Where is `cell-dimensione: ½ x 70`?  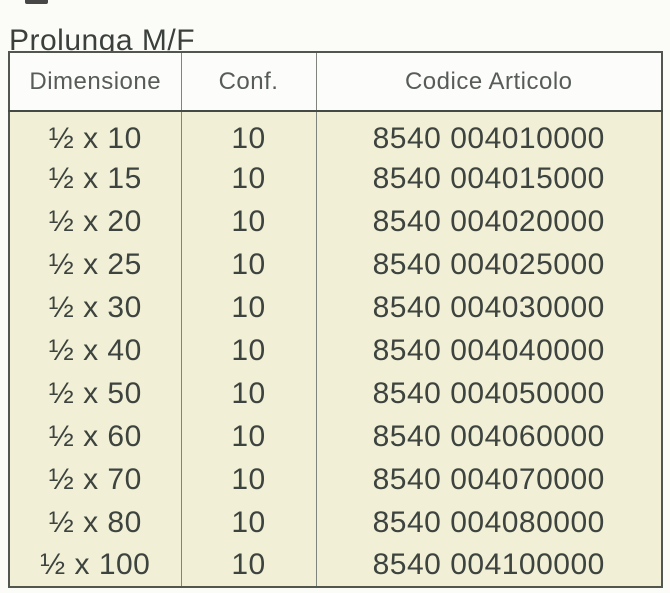 cell-dimensione: ½ x 70 is located at coordinates (95, 479).